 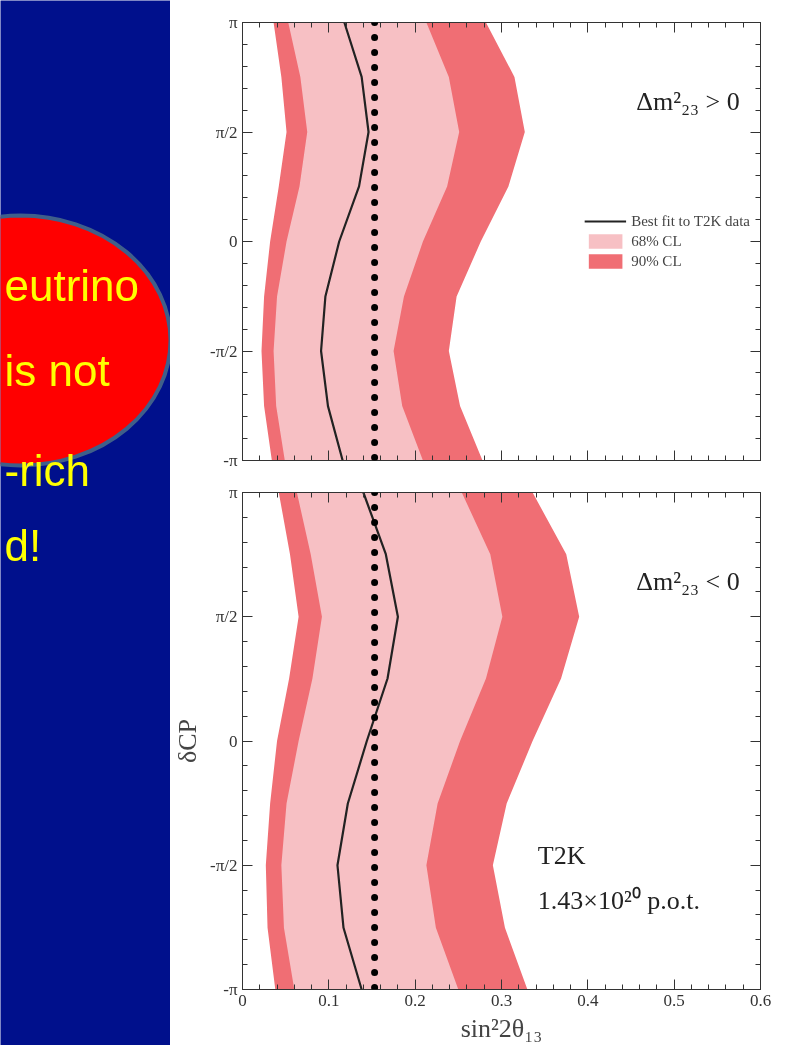 What do you see at coordinates (188, 741) in the screenshot?
I see `y-axis-title: δCP` at bounding box center [188, 741].